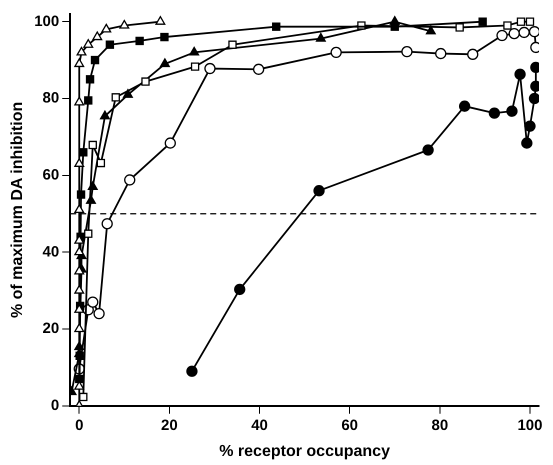 The width and height of the screenshot is (553, 465). I want to click on x-tick-label: 100, so click(529, 425).